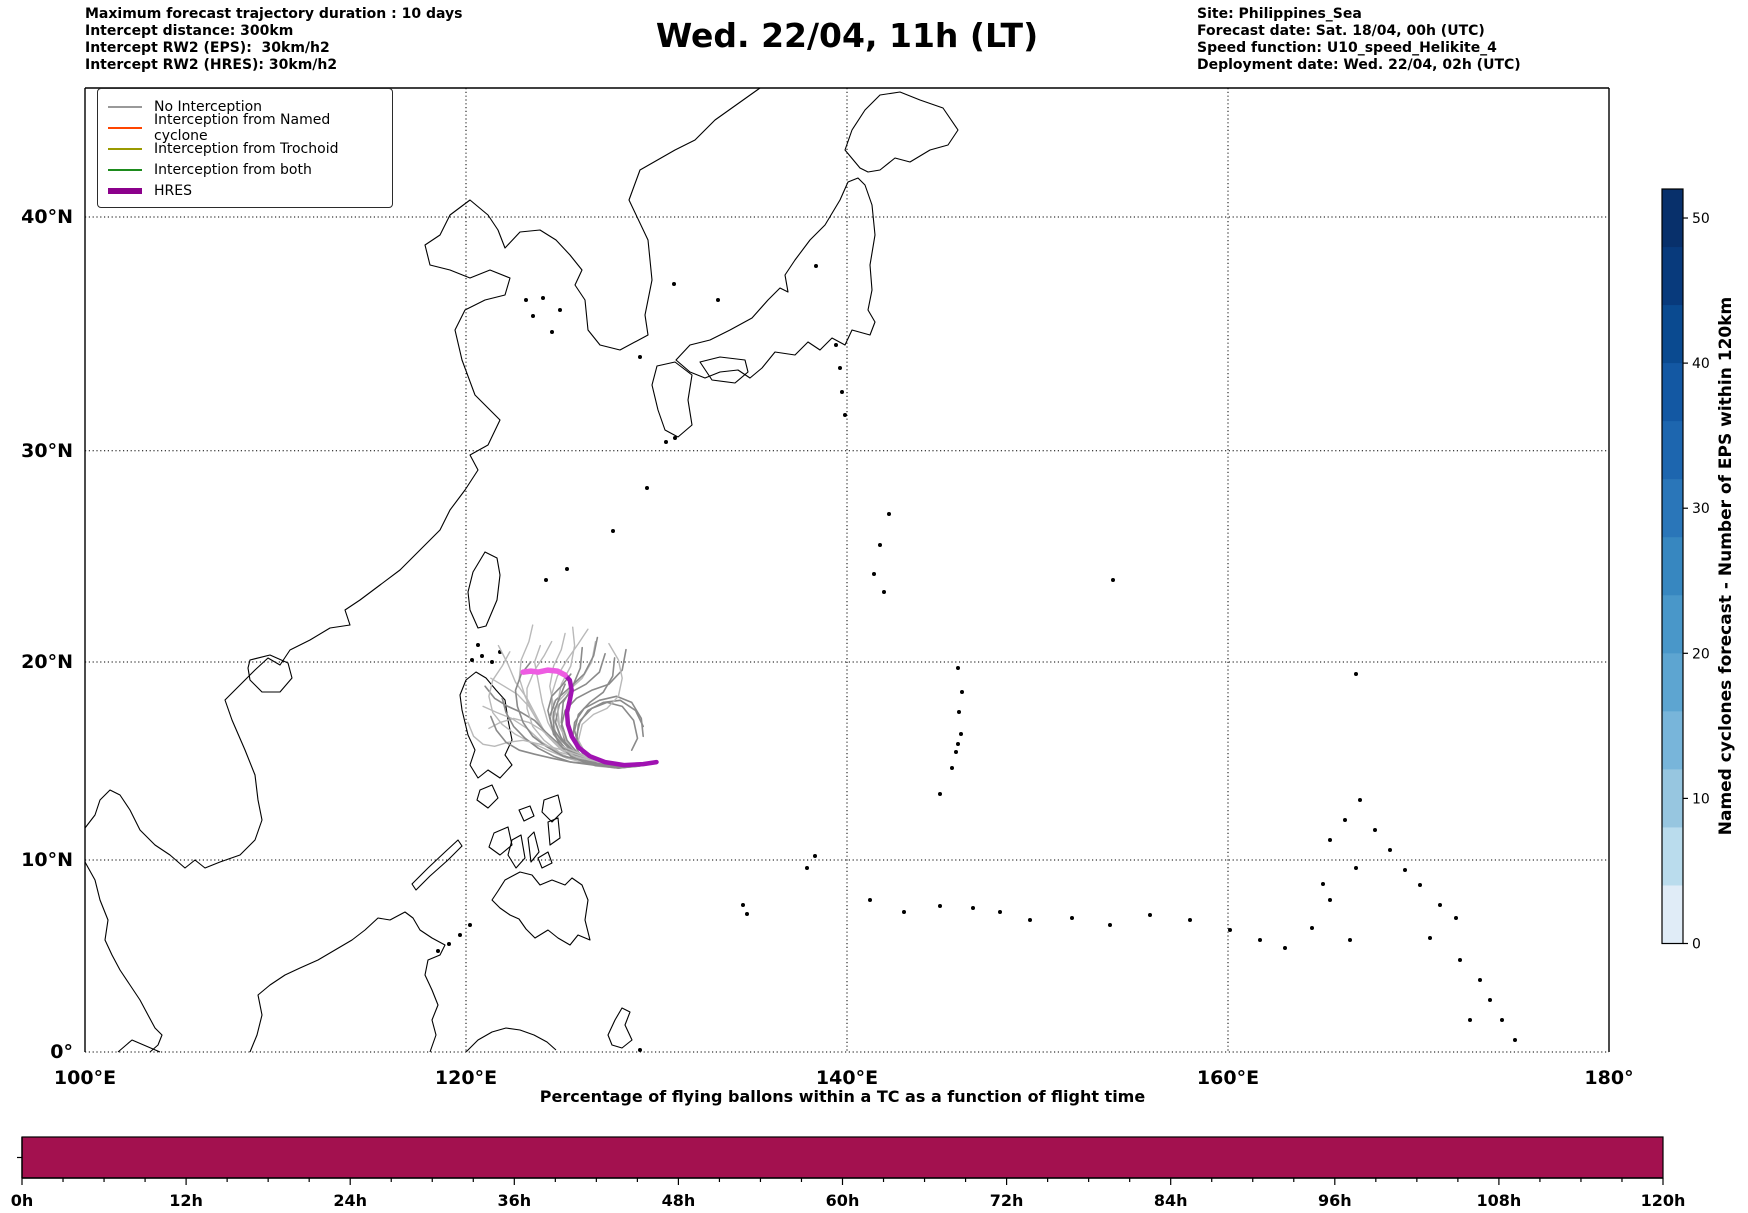 This screenshot has height=1213, width=1748. I want to click on legend-item: Interception from Trochoid, so click(245, 148).